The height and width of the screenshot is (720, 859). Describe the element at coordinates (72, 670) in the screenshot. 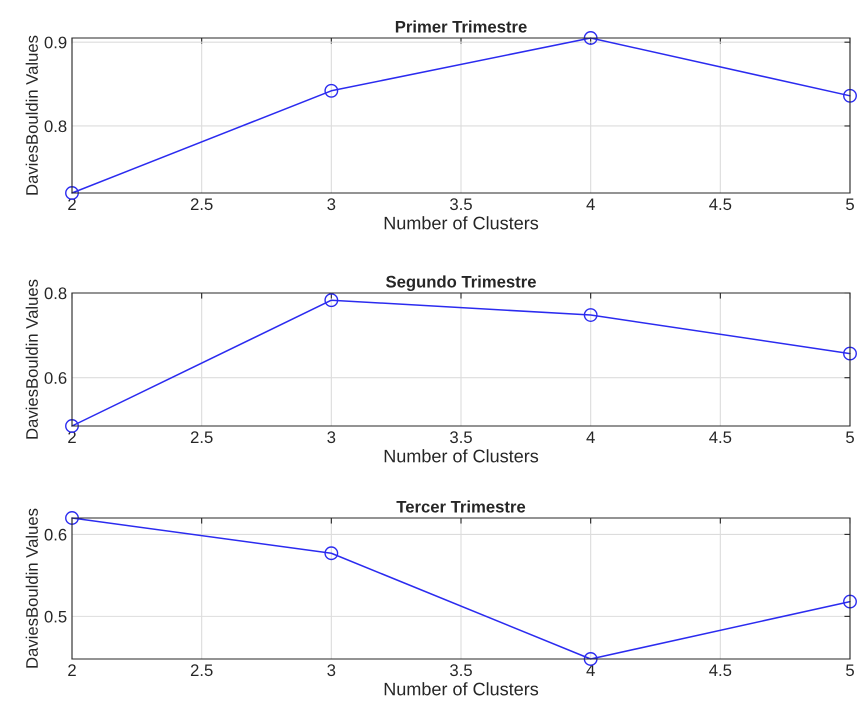

I see `x-tick-label: 2` at that location.